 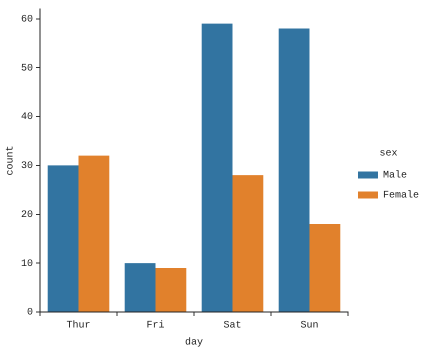 I want to click on x-tick-label: Sun, so click(x=309, y=326).